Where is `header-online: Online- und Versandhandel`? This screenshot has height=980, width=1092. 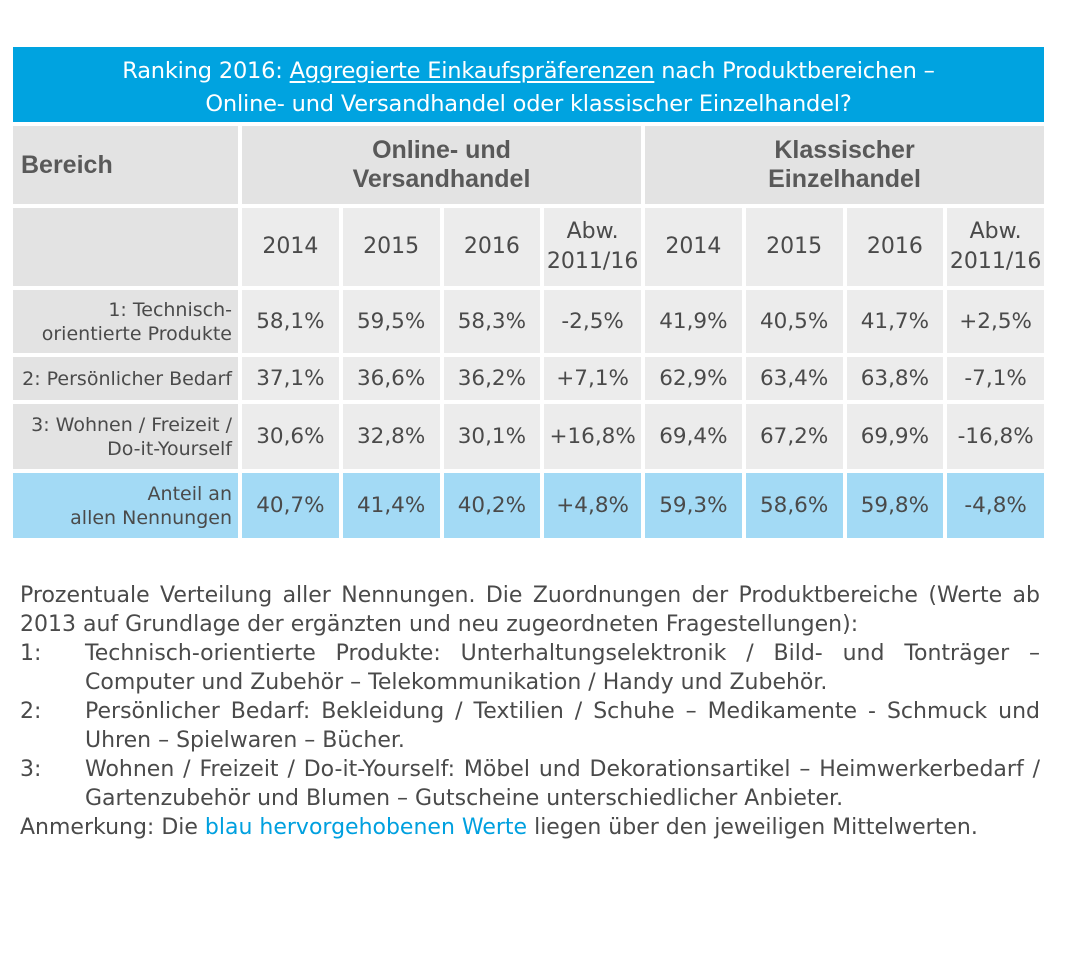 header-online: Online- und Versandhandel is located at coordinates (441, 165).